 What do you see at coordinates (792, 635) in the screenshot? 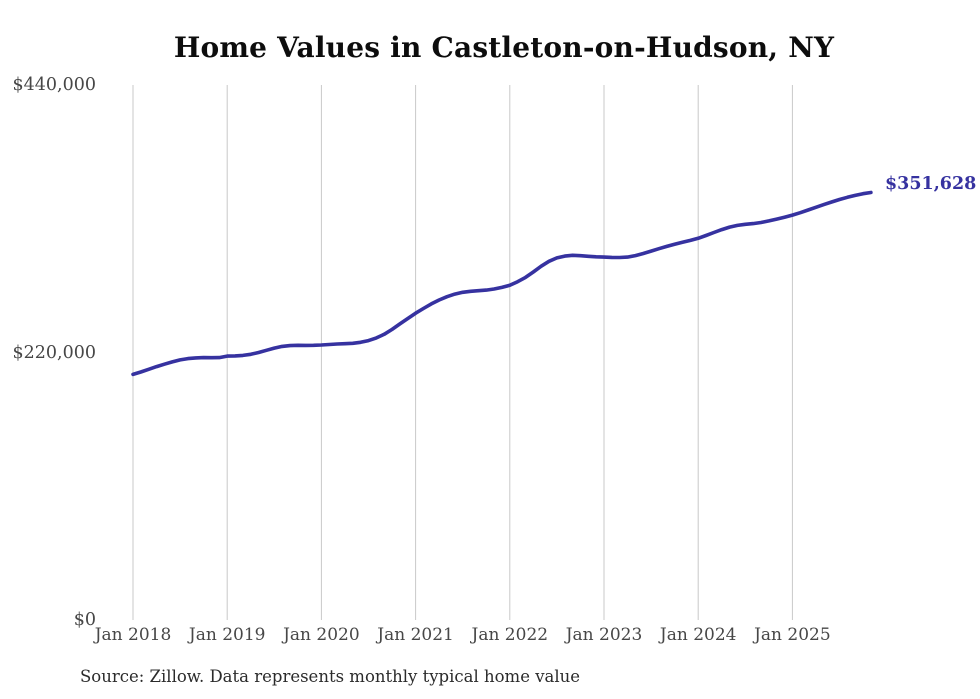
I see `x-tick-label: Jan 2025` at bounding box center [792, 635].